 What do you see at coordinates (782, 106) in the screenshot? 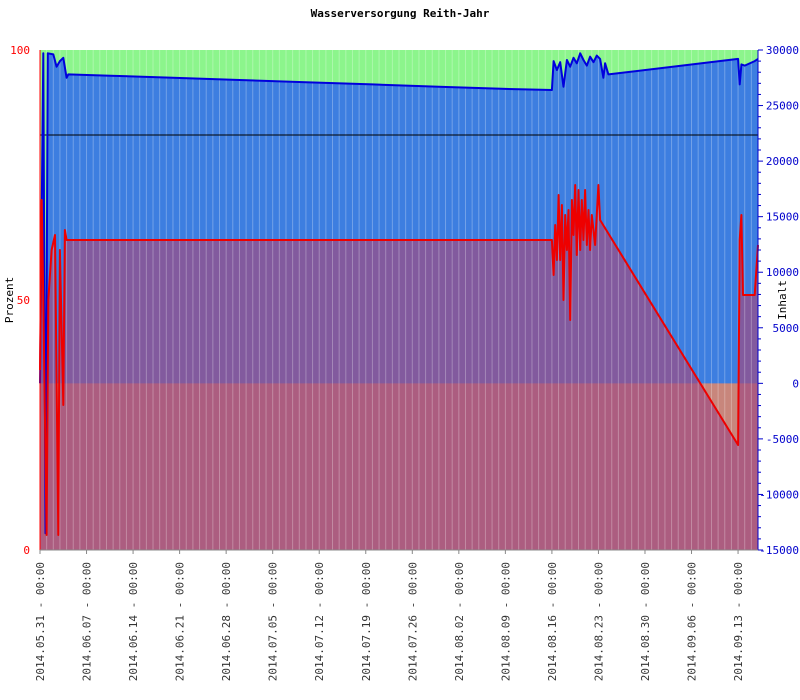
I see `y-right-tick-label: 25000` at bounding box center [782, 106].